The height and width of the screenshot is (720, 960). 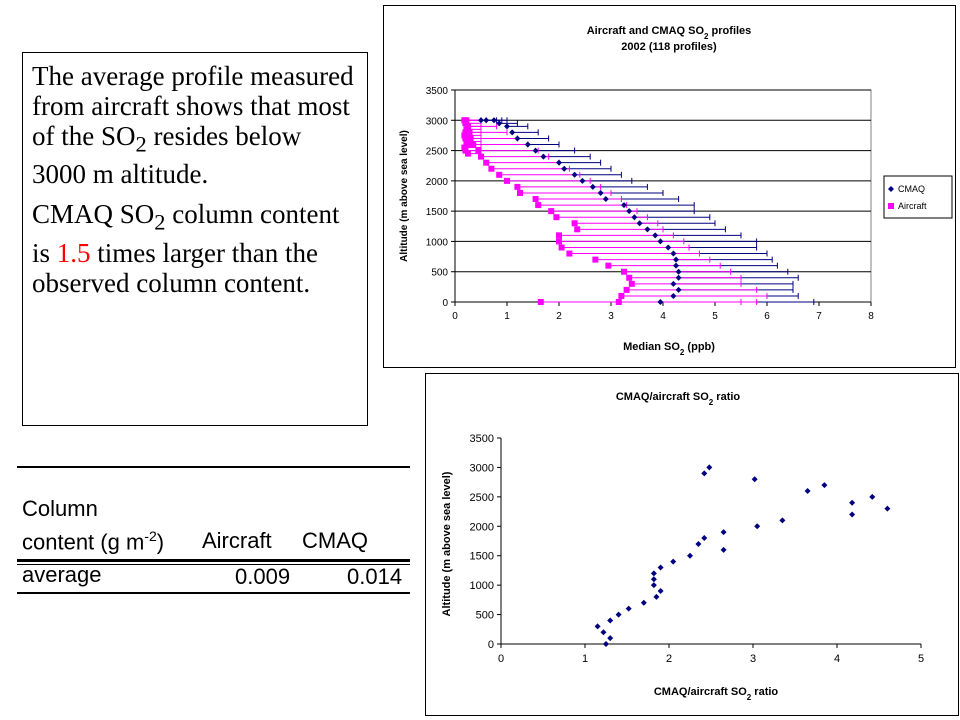 I want to click on table-bottom-rule, so click(x=213, y=593).